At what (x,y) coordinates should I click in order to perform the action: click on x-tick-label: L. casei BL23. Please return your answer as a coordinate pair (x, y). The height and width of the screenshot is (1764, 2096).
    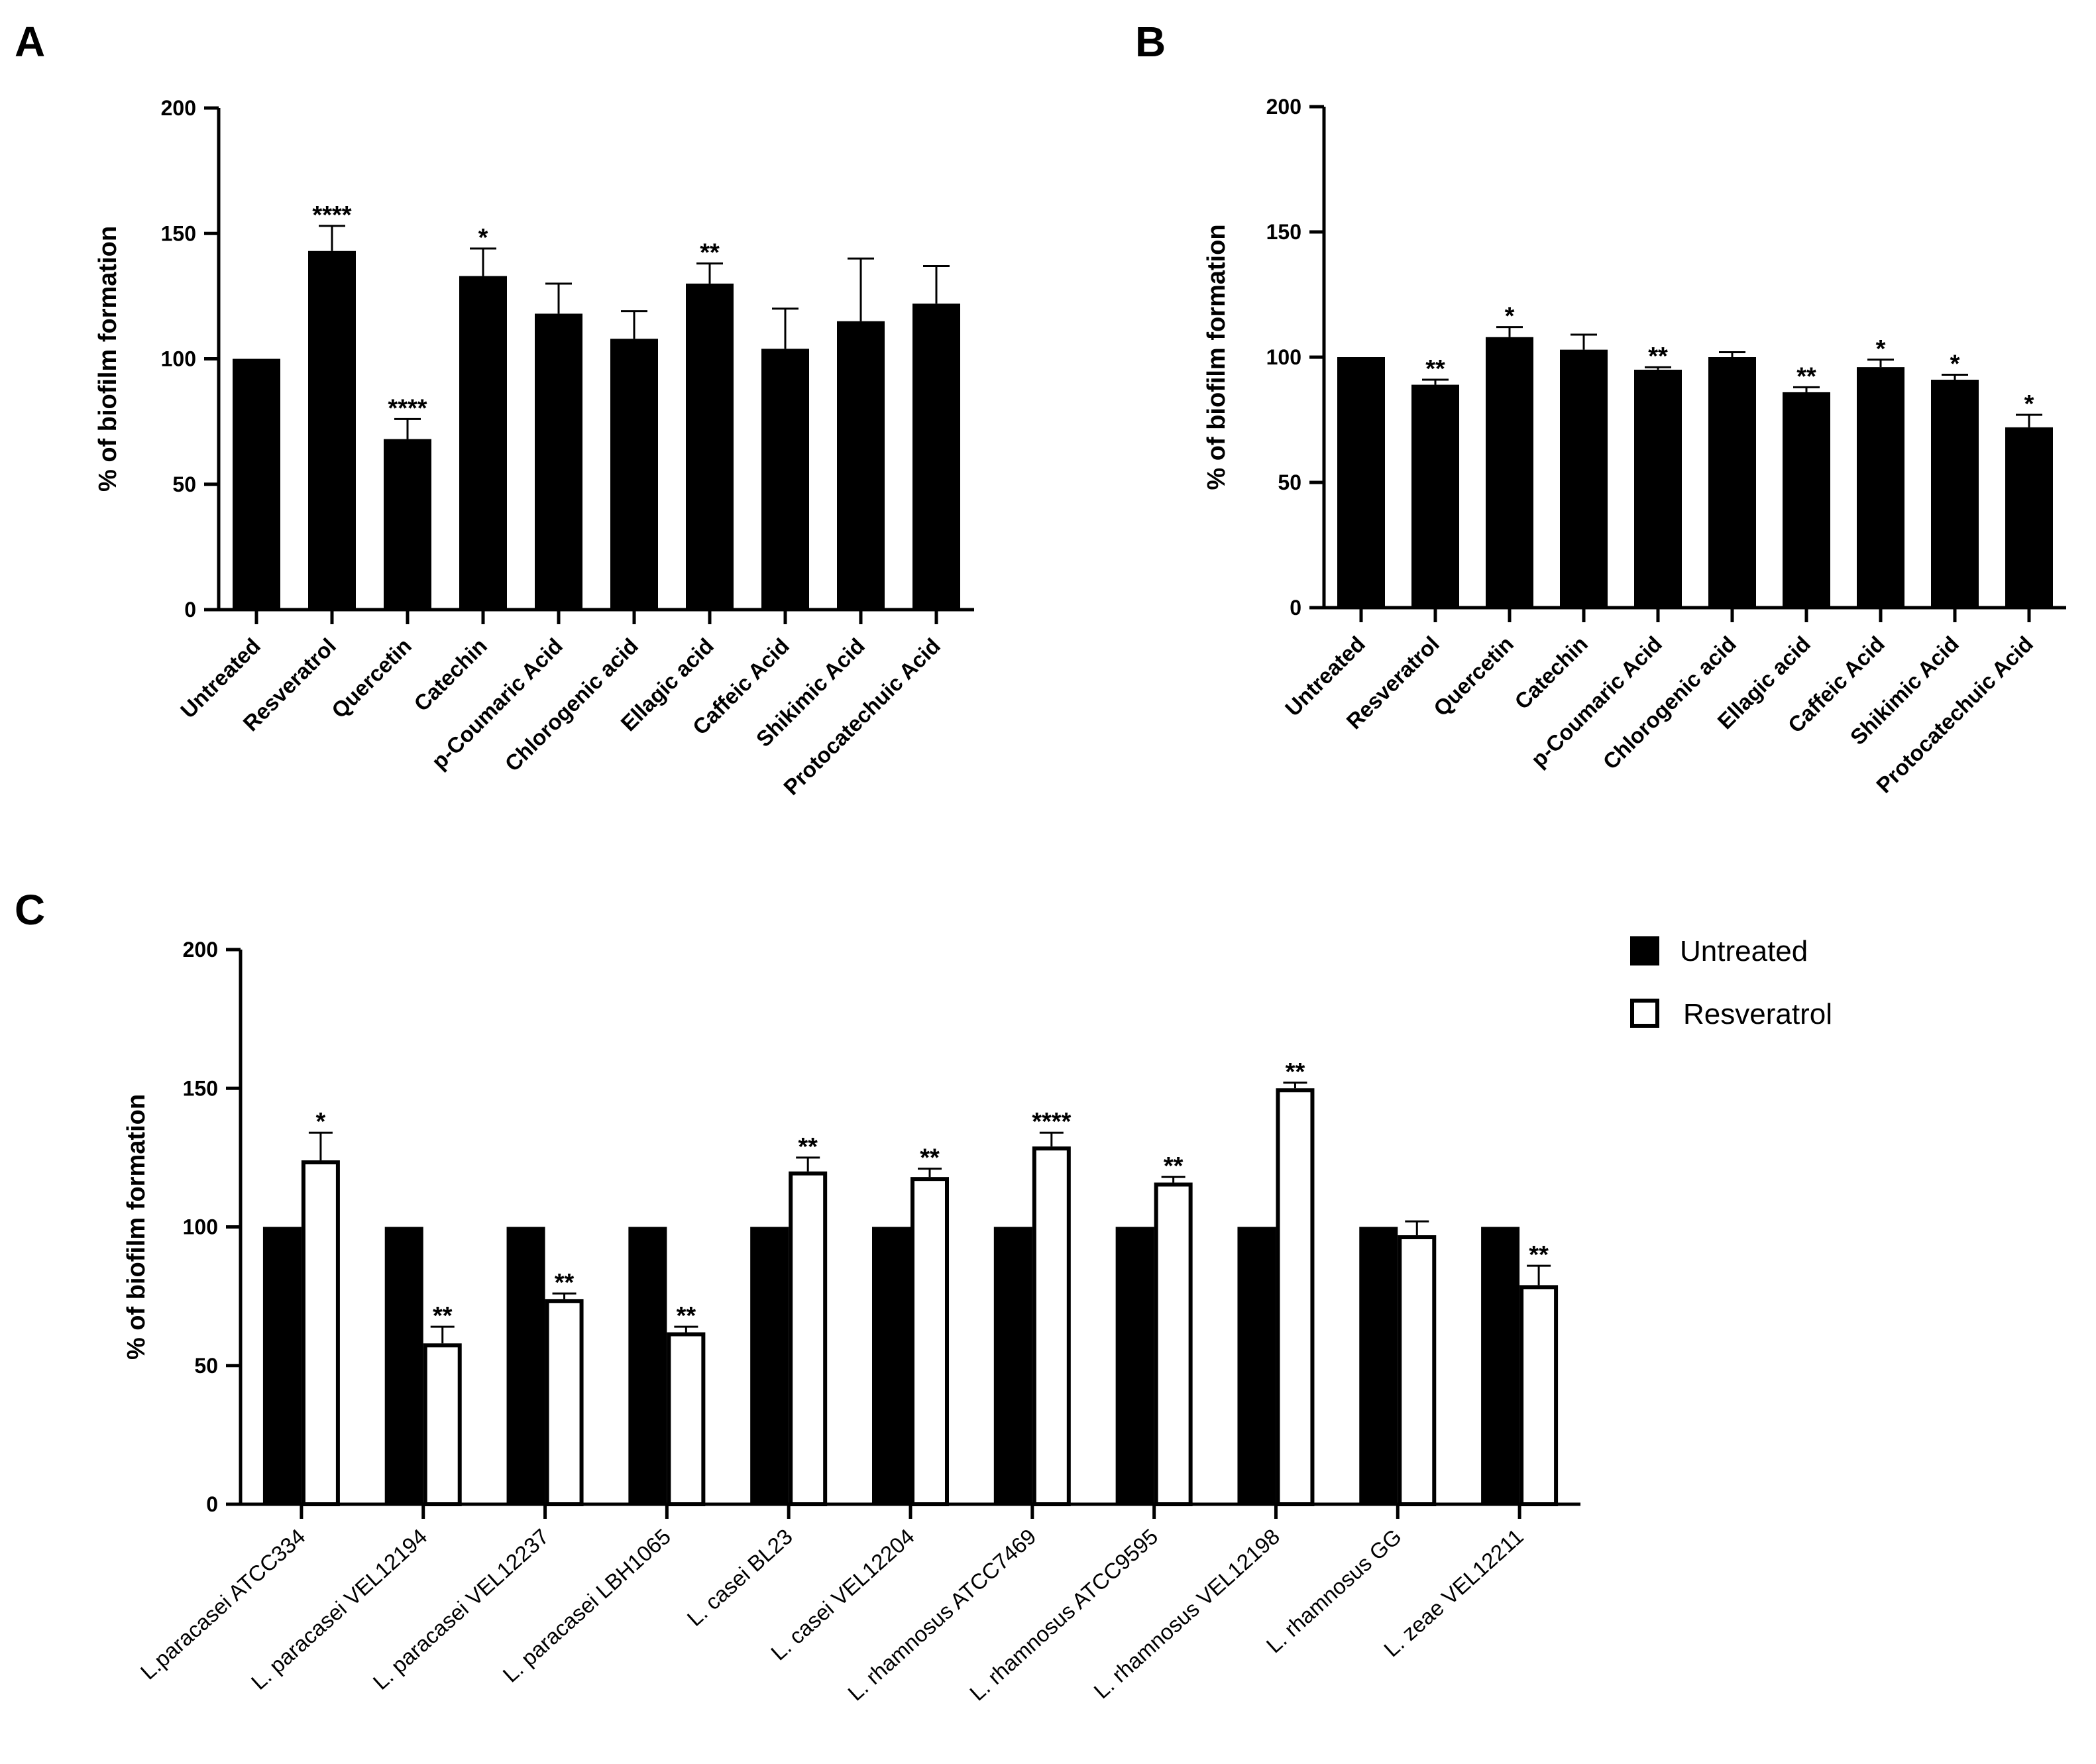
    Looking at the image, I should click on (740, 1577).